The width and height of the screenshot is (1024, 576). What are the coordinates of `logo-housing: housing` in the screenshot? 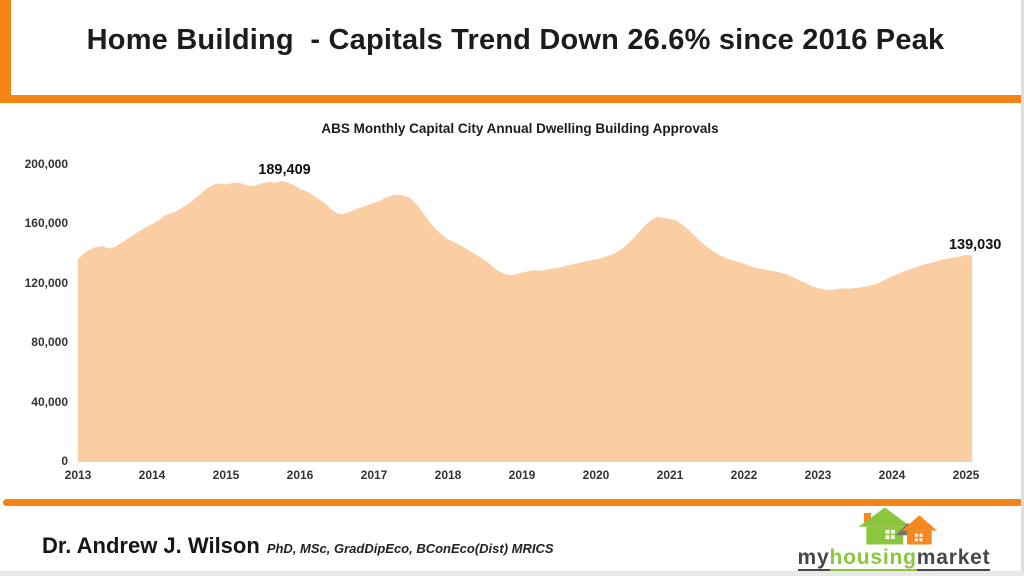 It's located at (873, 558).